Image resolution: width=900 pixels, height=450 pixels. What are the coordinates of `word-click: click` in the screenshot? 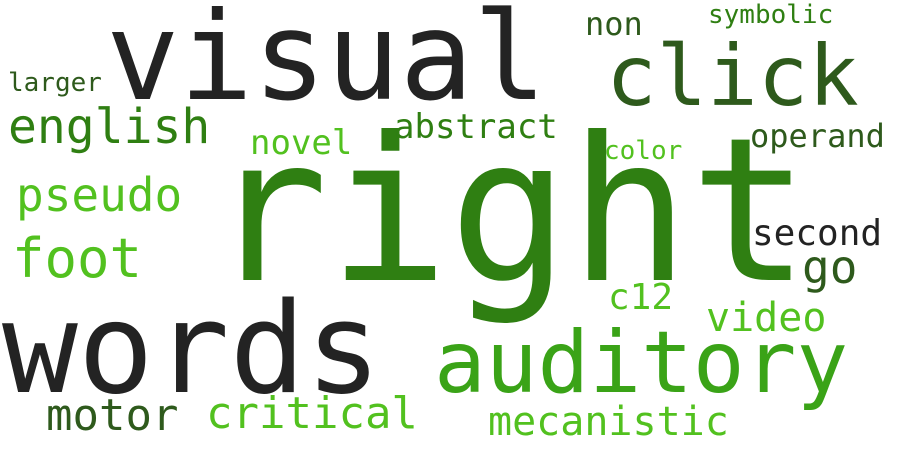 It's located at (732, 76).